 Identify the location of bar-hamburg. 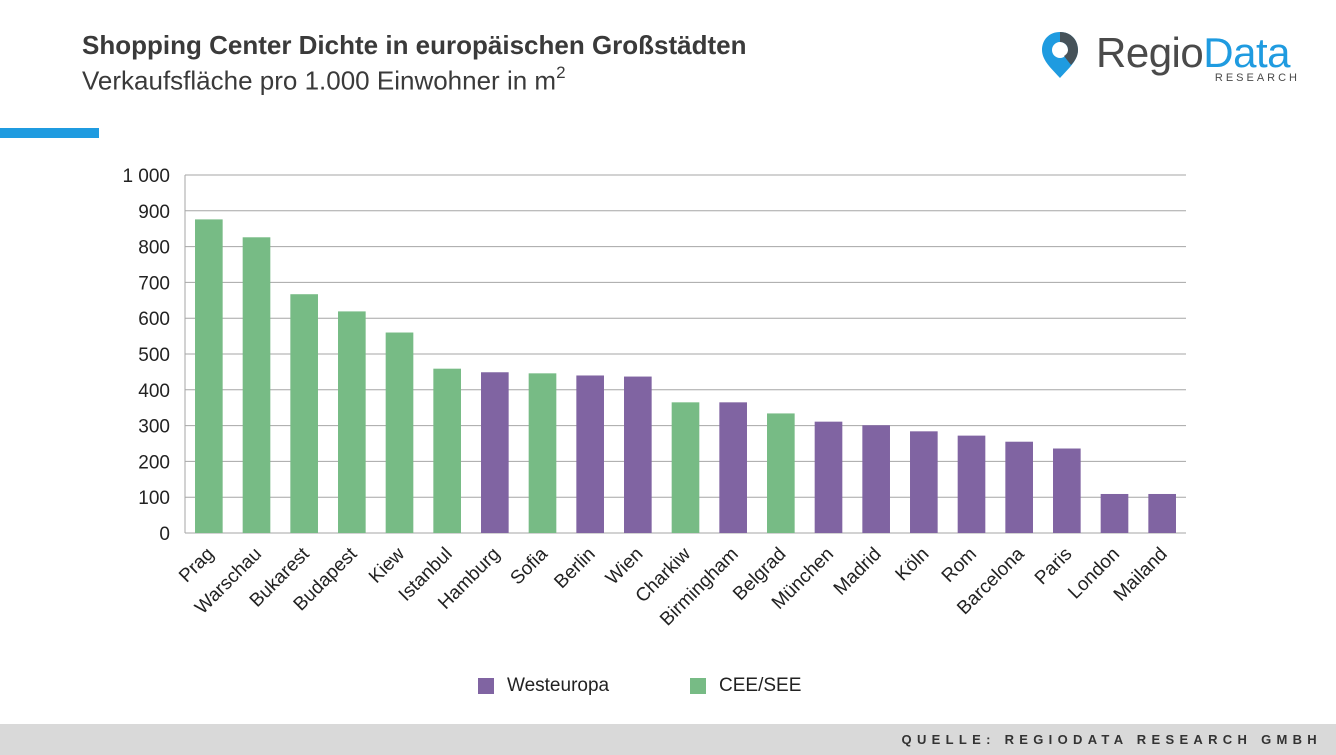
(495, 452).